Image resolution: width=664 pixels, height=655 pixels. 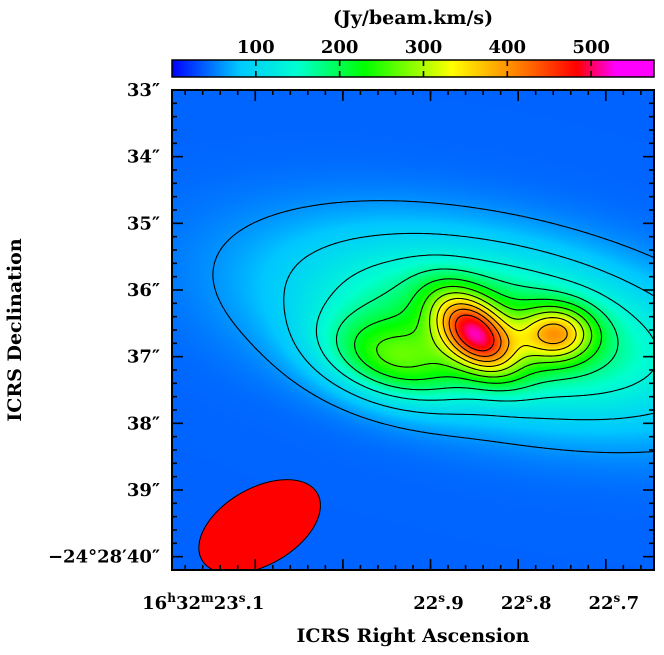 I want to click on y-tick-label: 35″, so click(x=143, y=223).